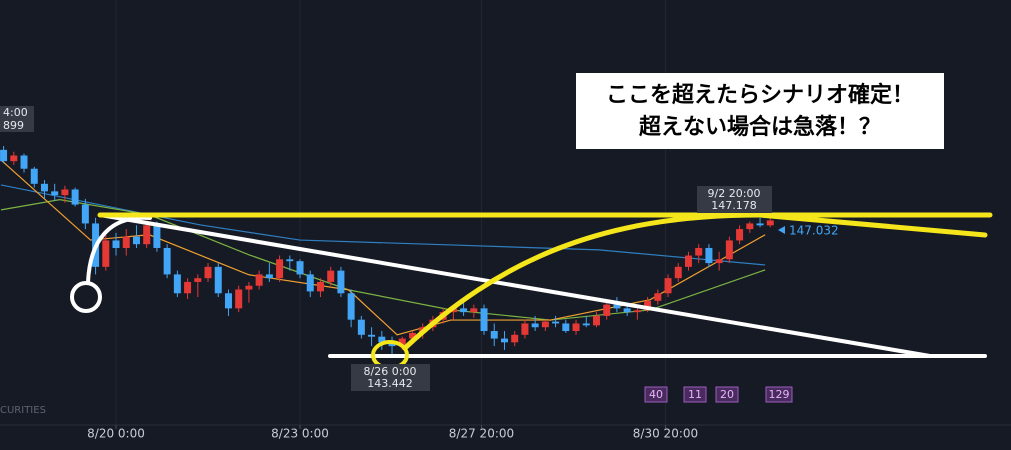 This screenshot has width=1011, height=450. What do you see at coordinates (390, 371) in the screenshot?
I see `crosshair-time: 8/26 0:00` at bounding box center [390, 371].